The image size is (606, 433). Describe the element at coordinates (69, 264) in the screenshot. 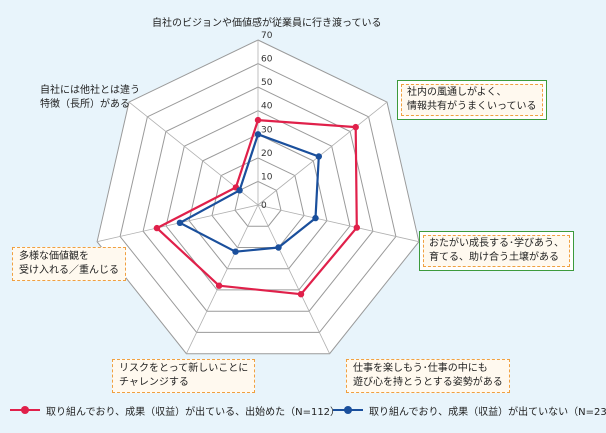

I see `axis-label-diversity: 多様な価値観を 受け入れる／重んじる` at that location.